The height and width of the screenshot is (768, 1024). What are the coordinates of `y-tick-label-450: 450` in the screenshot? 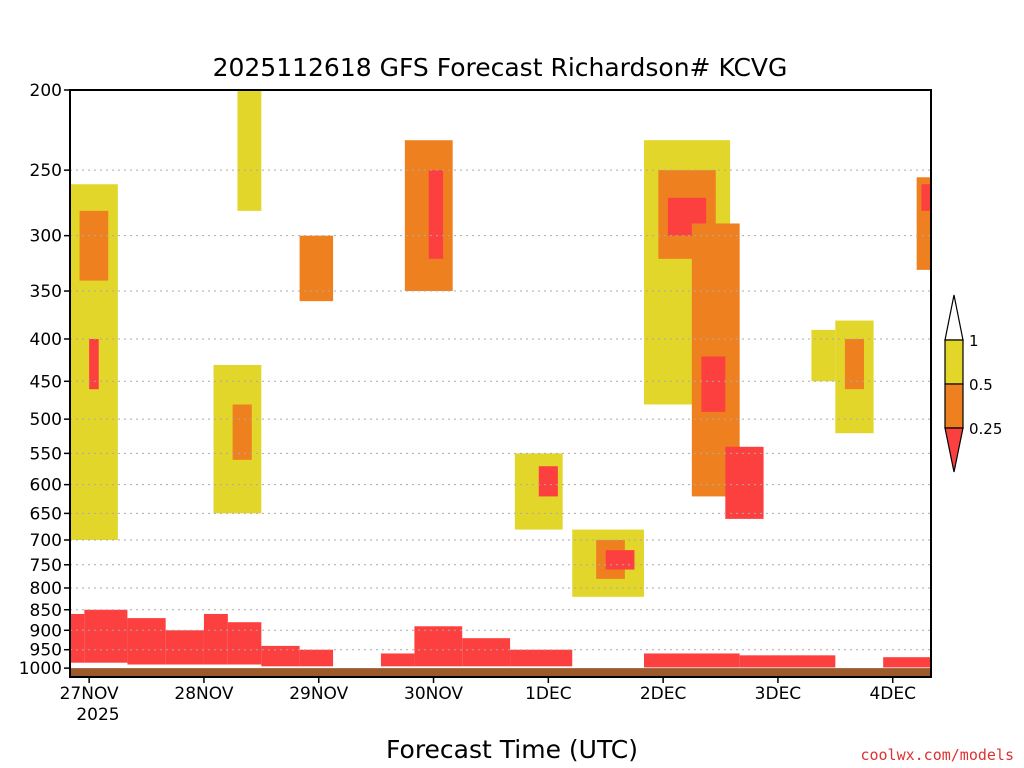 It's located at (46, 382).